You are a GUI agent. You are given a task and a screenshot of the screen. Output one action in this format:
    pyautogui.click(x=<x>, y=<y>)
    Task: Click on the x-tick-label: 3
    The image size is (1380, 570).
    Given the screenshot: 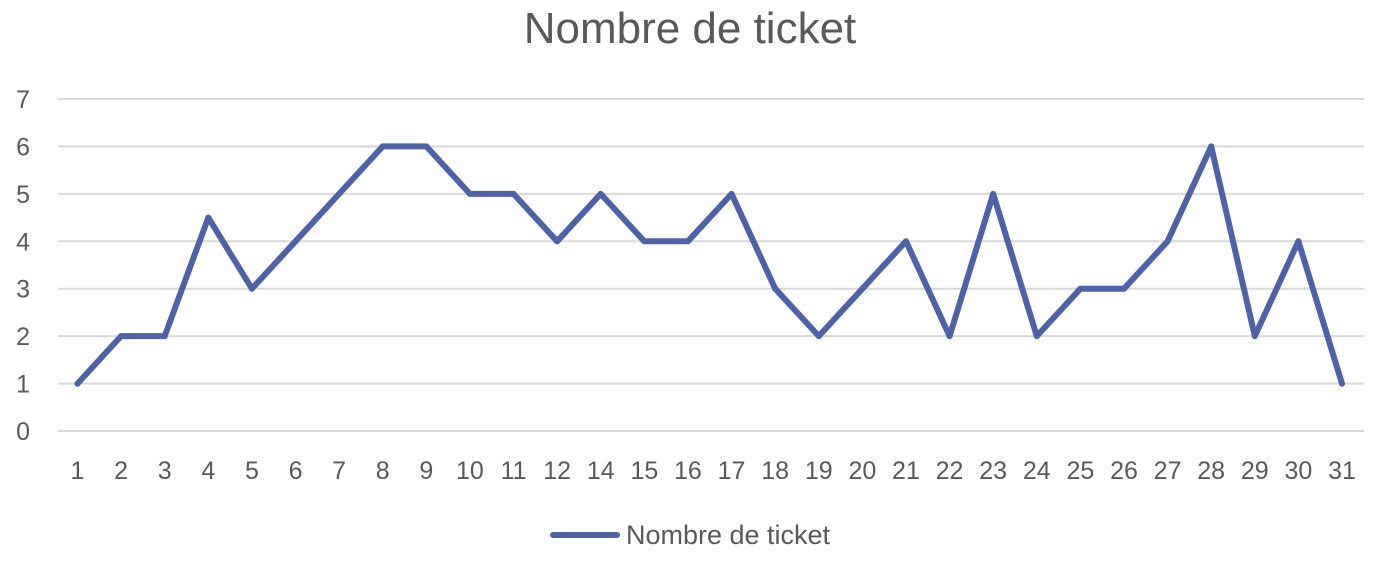 What is the action you would take?
    pyautogui.click(x=165, y=471)
    